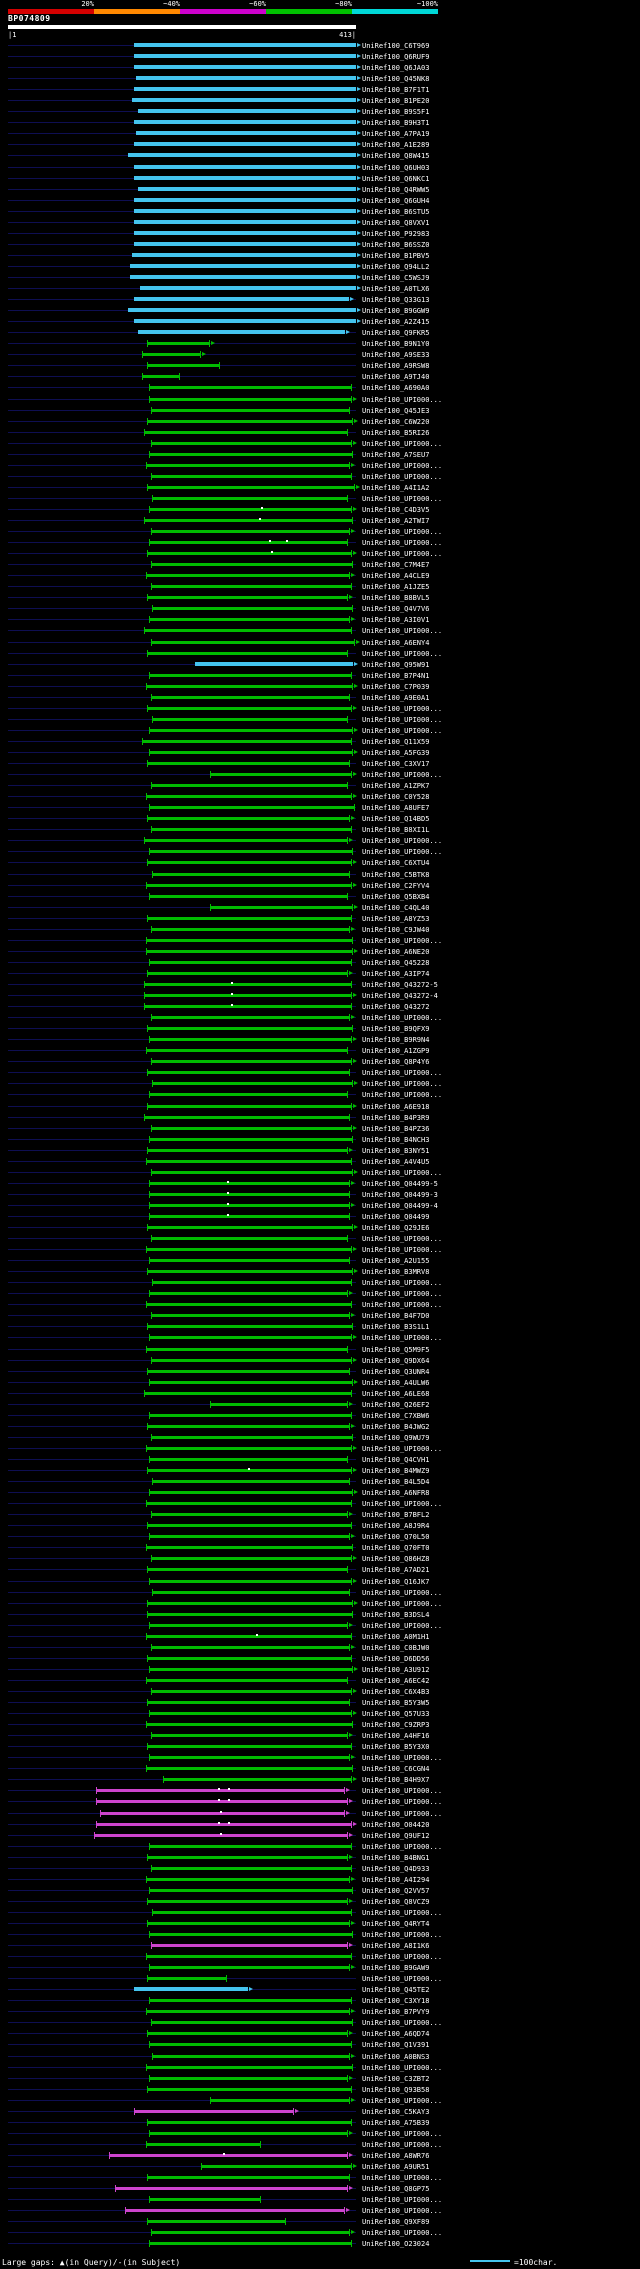  I want to click on alignment-row: UniRef100_Q45228, so click(320, 963).